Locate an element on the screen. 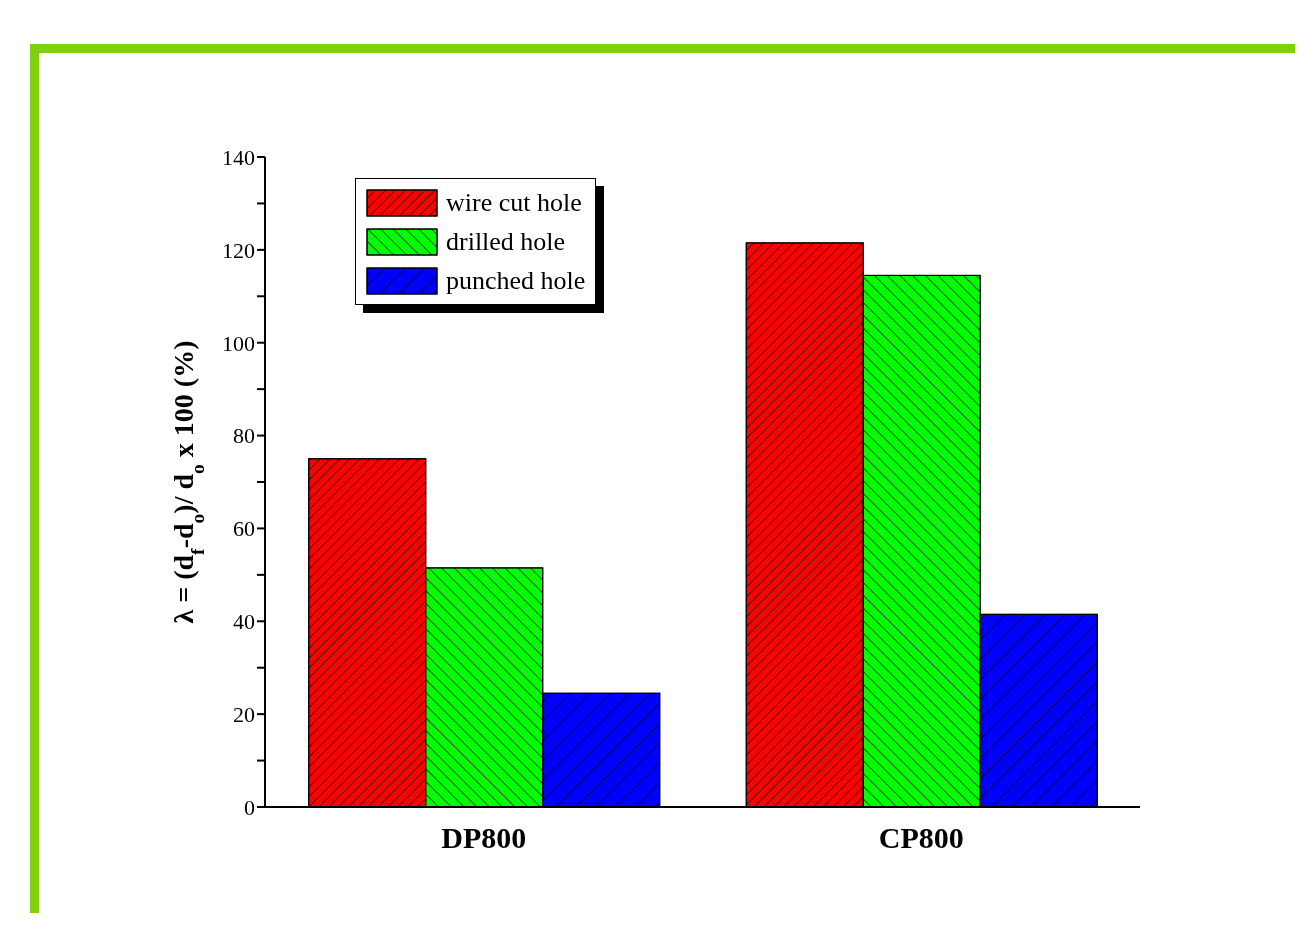 This screenshot has height=927, width=1303. x-tick-label: DP800 is located at coordinates (484, 838).